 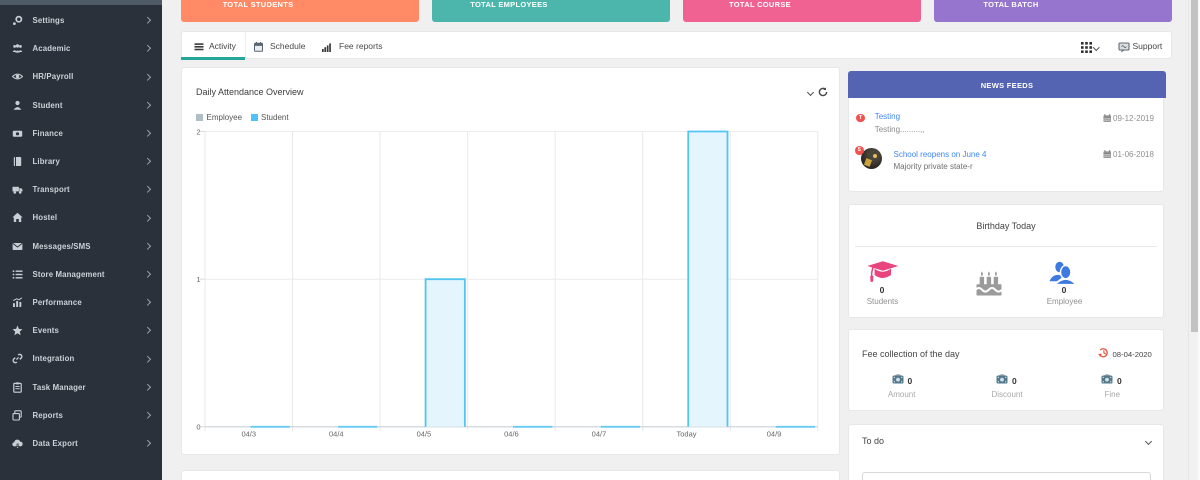 What do you see at coordinates (424, 434) in the screenshot?
I see `svg-text: 04/5` at bounding box center [424, 434].